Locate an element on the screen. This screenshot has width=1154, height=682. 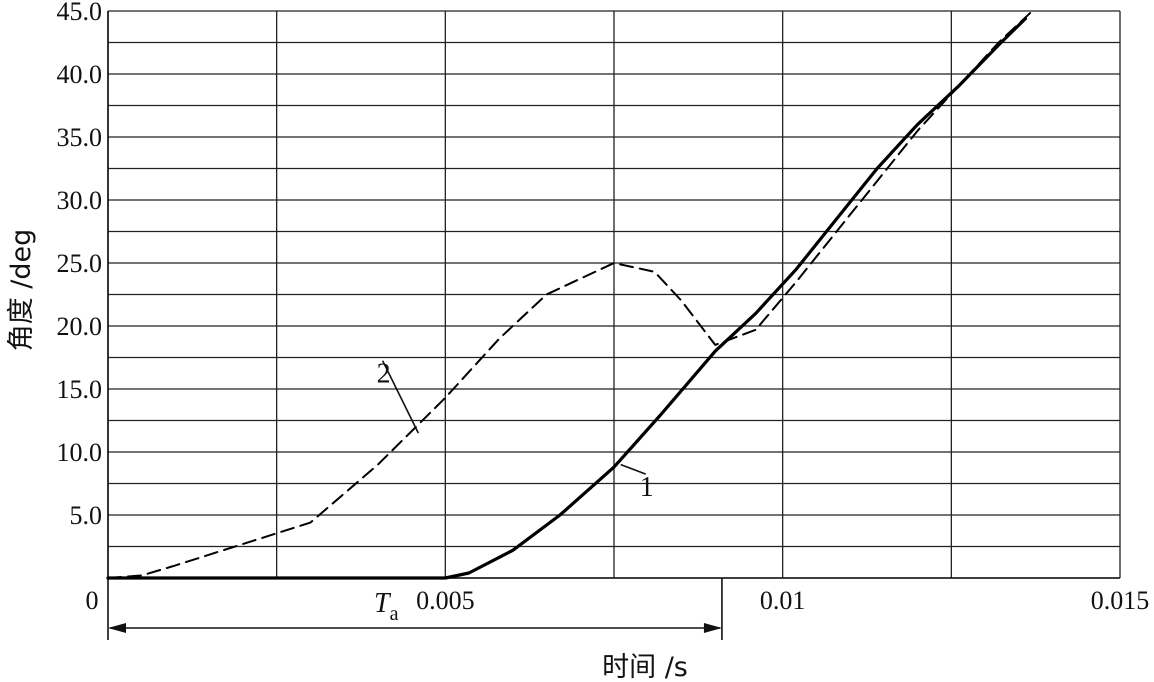
y-tick-label: 5.0 is located at coordinates (86, 515).